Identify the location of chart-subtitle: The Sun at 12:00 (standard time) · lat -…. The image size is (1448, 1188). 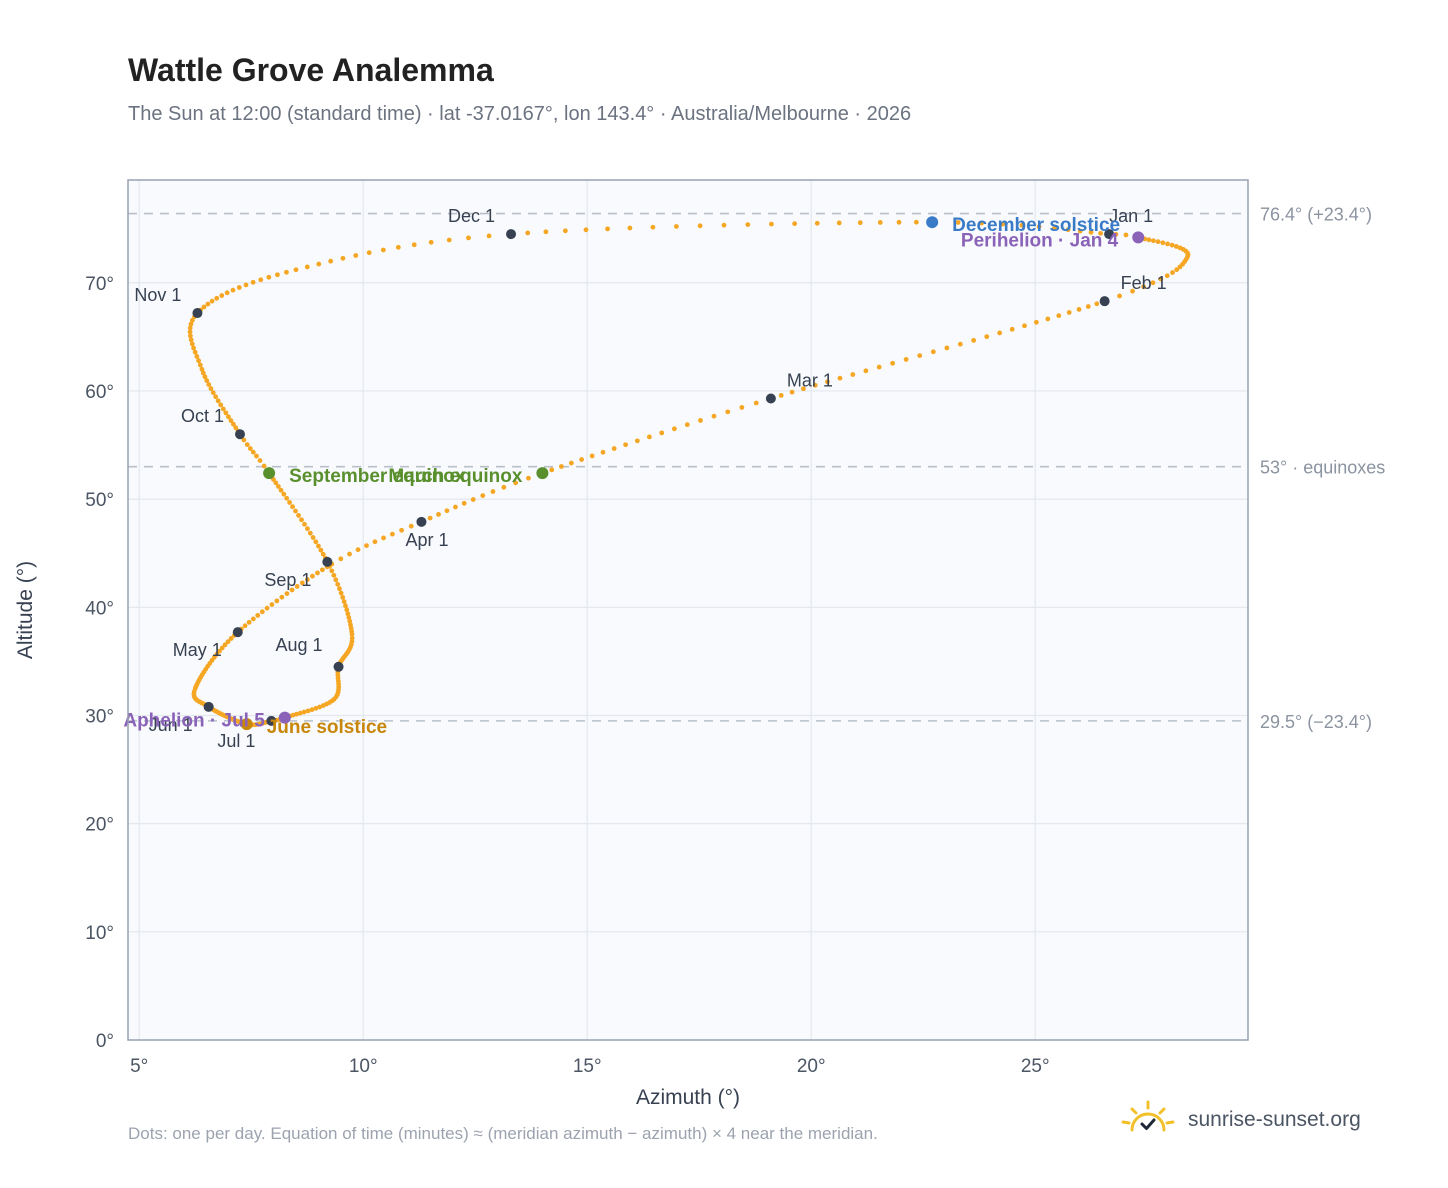
(520, 114).